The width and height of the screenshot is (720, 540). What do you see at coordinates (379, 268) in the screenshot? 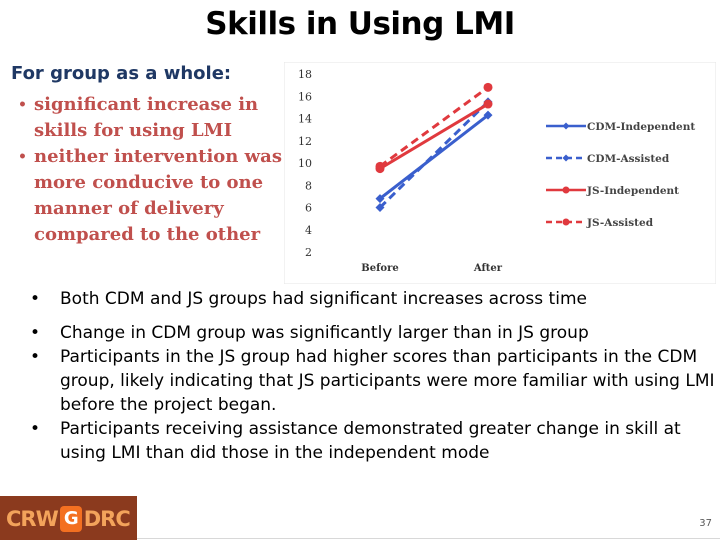
I see `x-category-label: Before` at bounding box center [379, 268].